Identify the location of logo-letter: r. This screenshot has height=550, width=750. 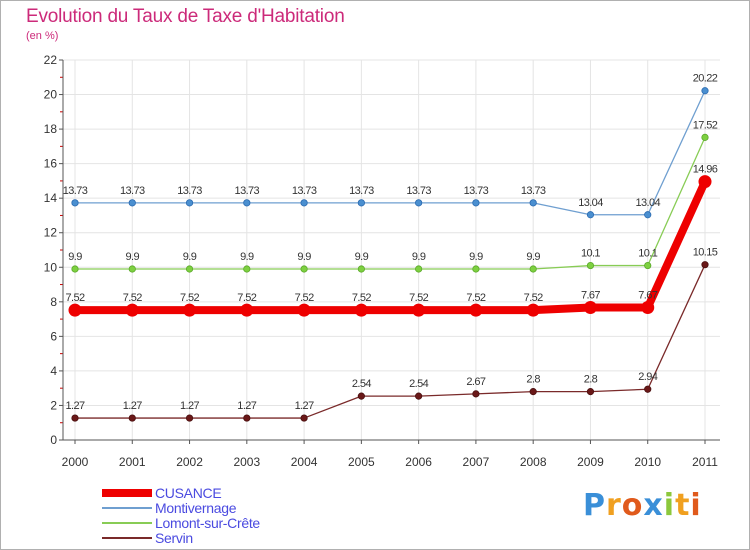
(614, 505).